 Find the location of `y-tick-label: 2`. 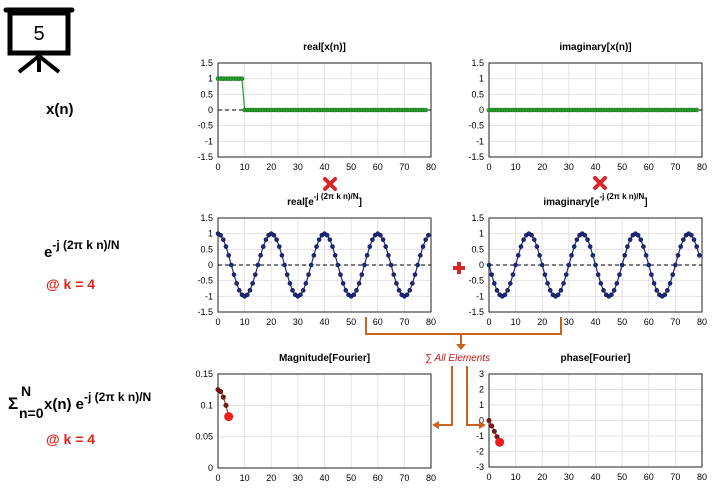

y-tick-label: 2 is located at coordinates (481, 390).